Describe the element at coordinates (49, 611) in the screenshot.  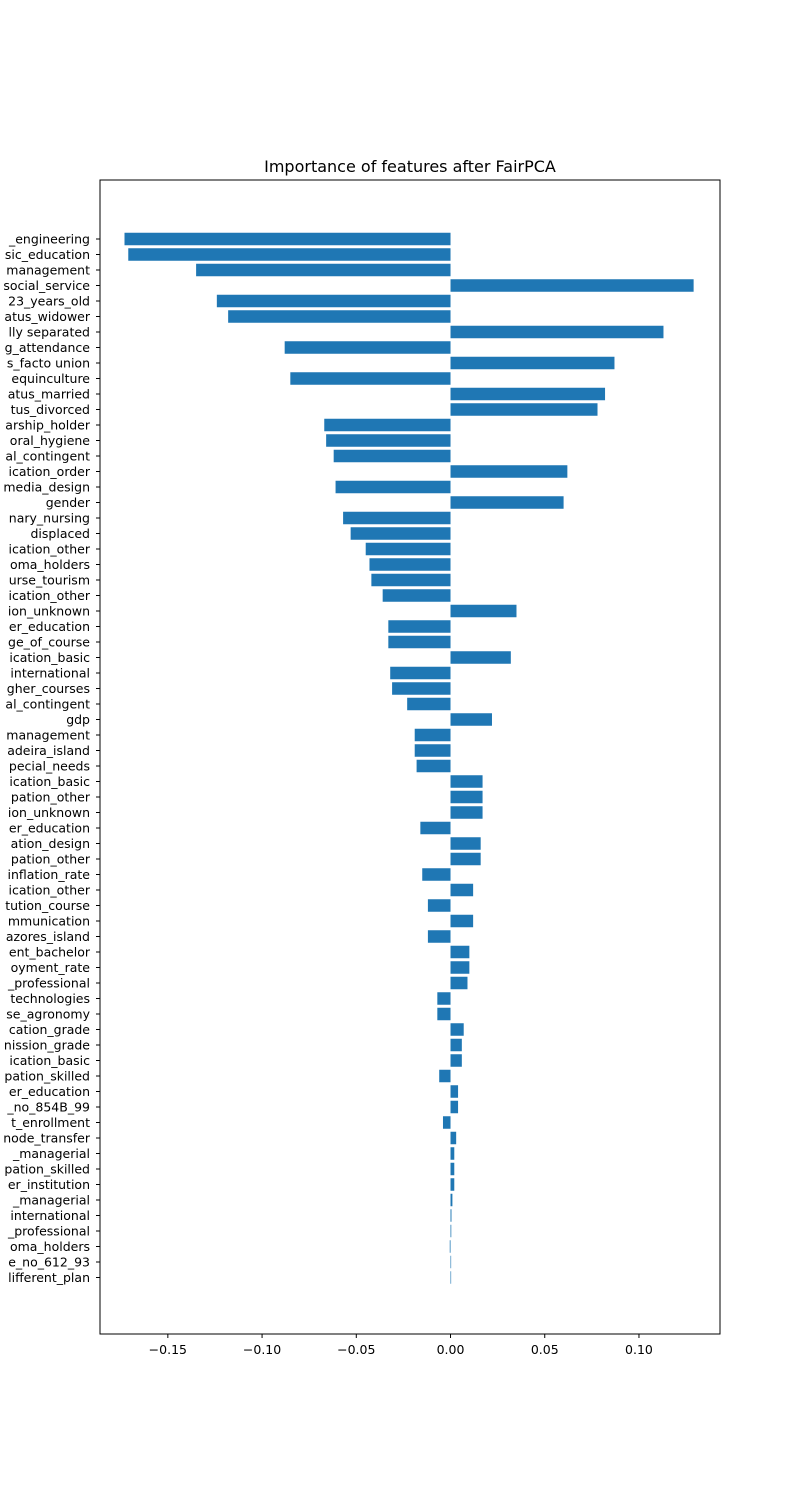
I see `category-label-24: ion_unknown` at that location.